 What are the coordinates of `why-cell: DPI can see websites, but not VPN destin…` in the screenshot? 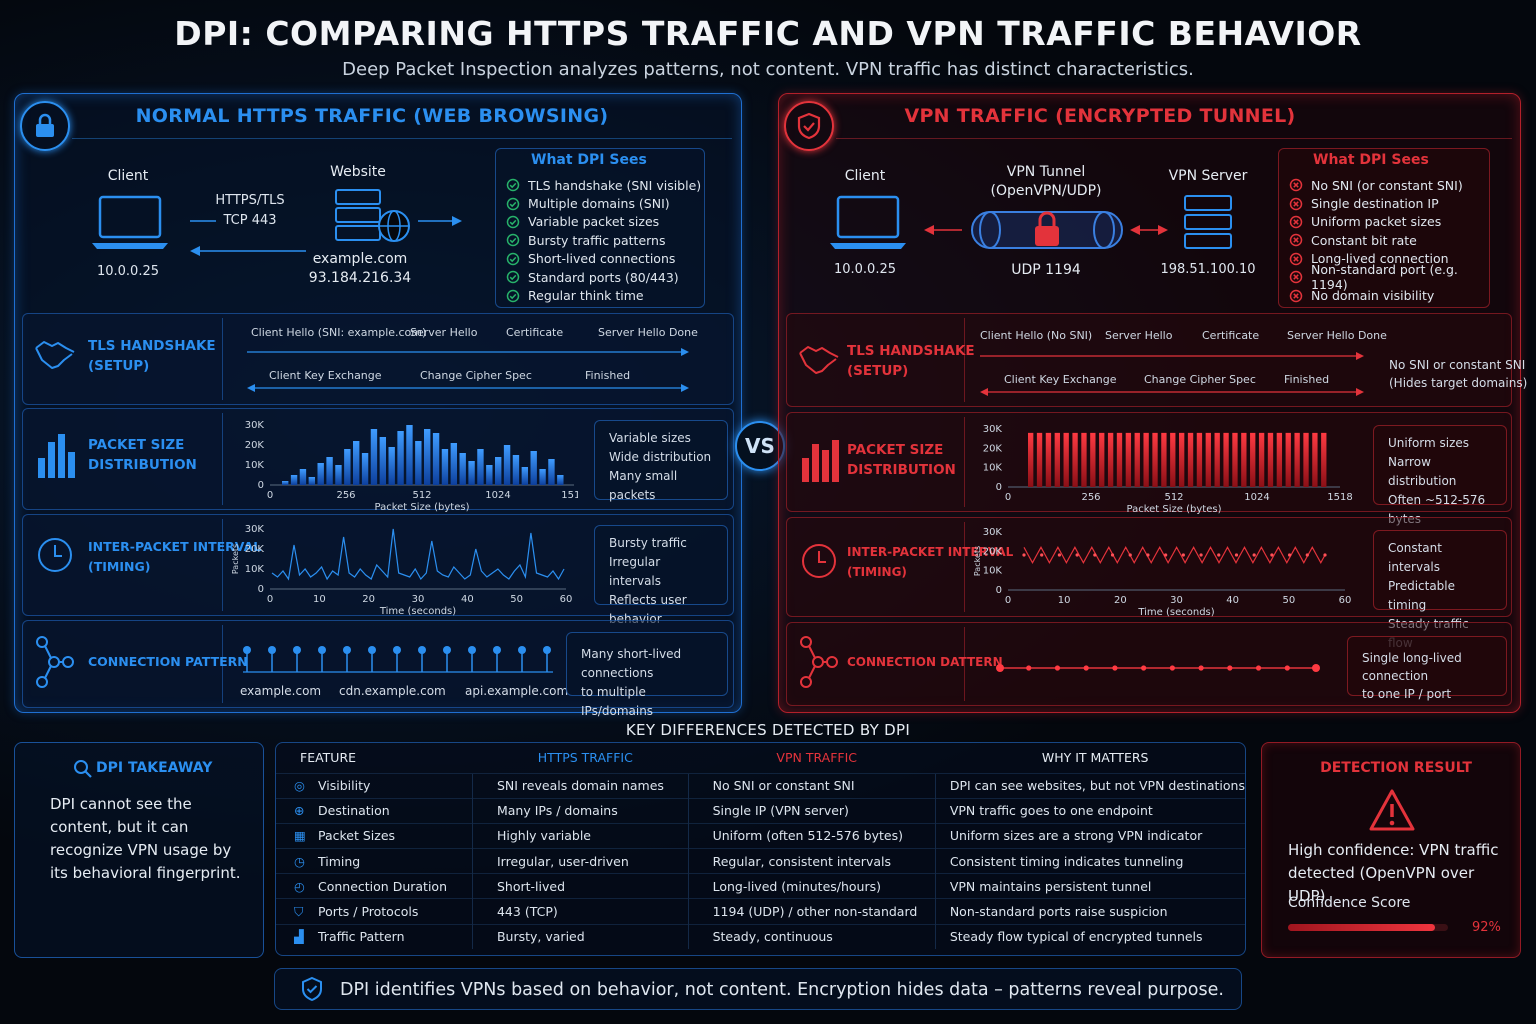 It's located at (1089, 785).